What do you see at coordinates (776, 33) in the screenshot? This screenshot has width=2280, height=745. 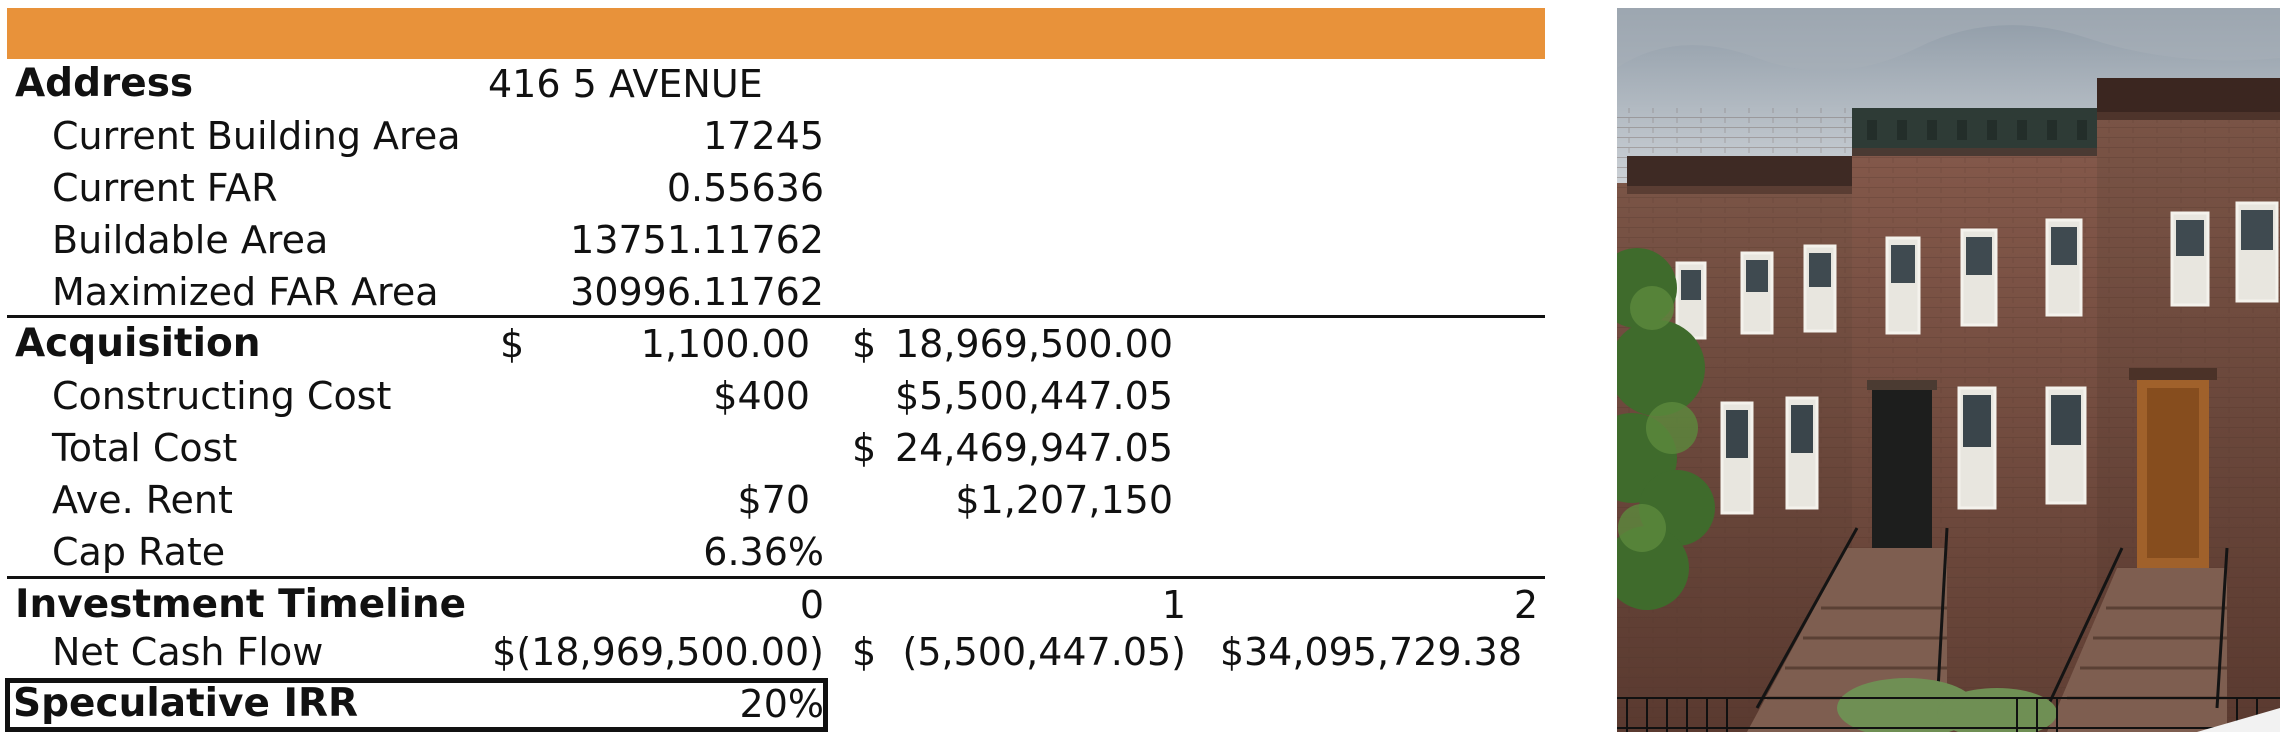 I see `header-bar` at bounding box center [776, 33].